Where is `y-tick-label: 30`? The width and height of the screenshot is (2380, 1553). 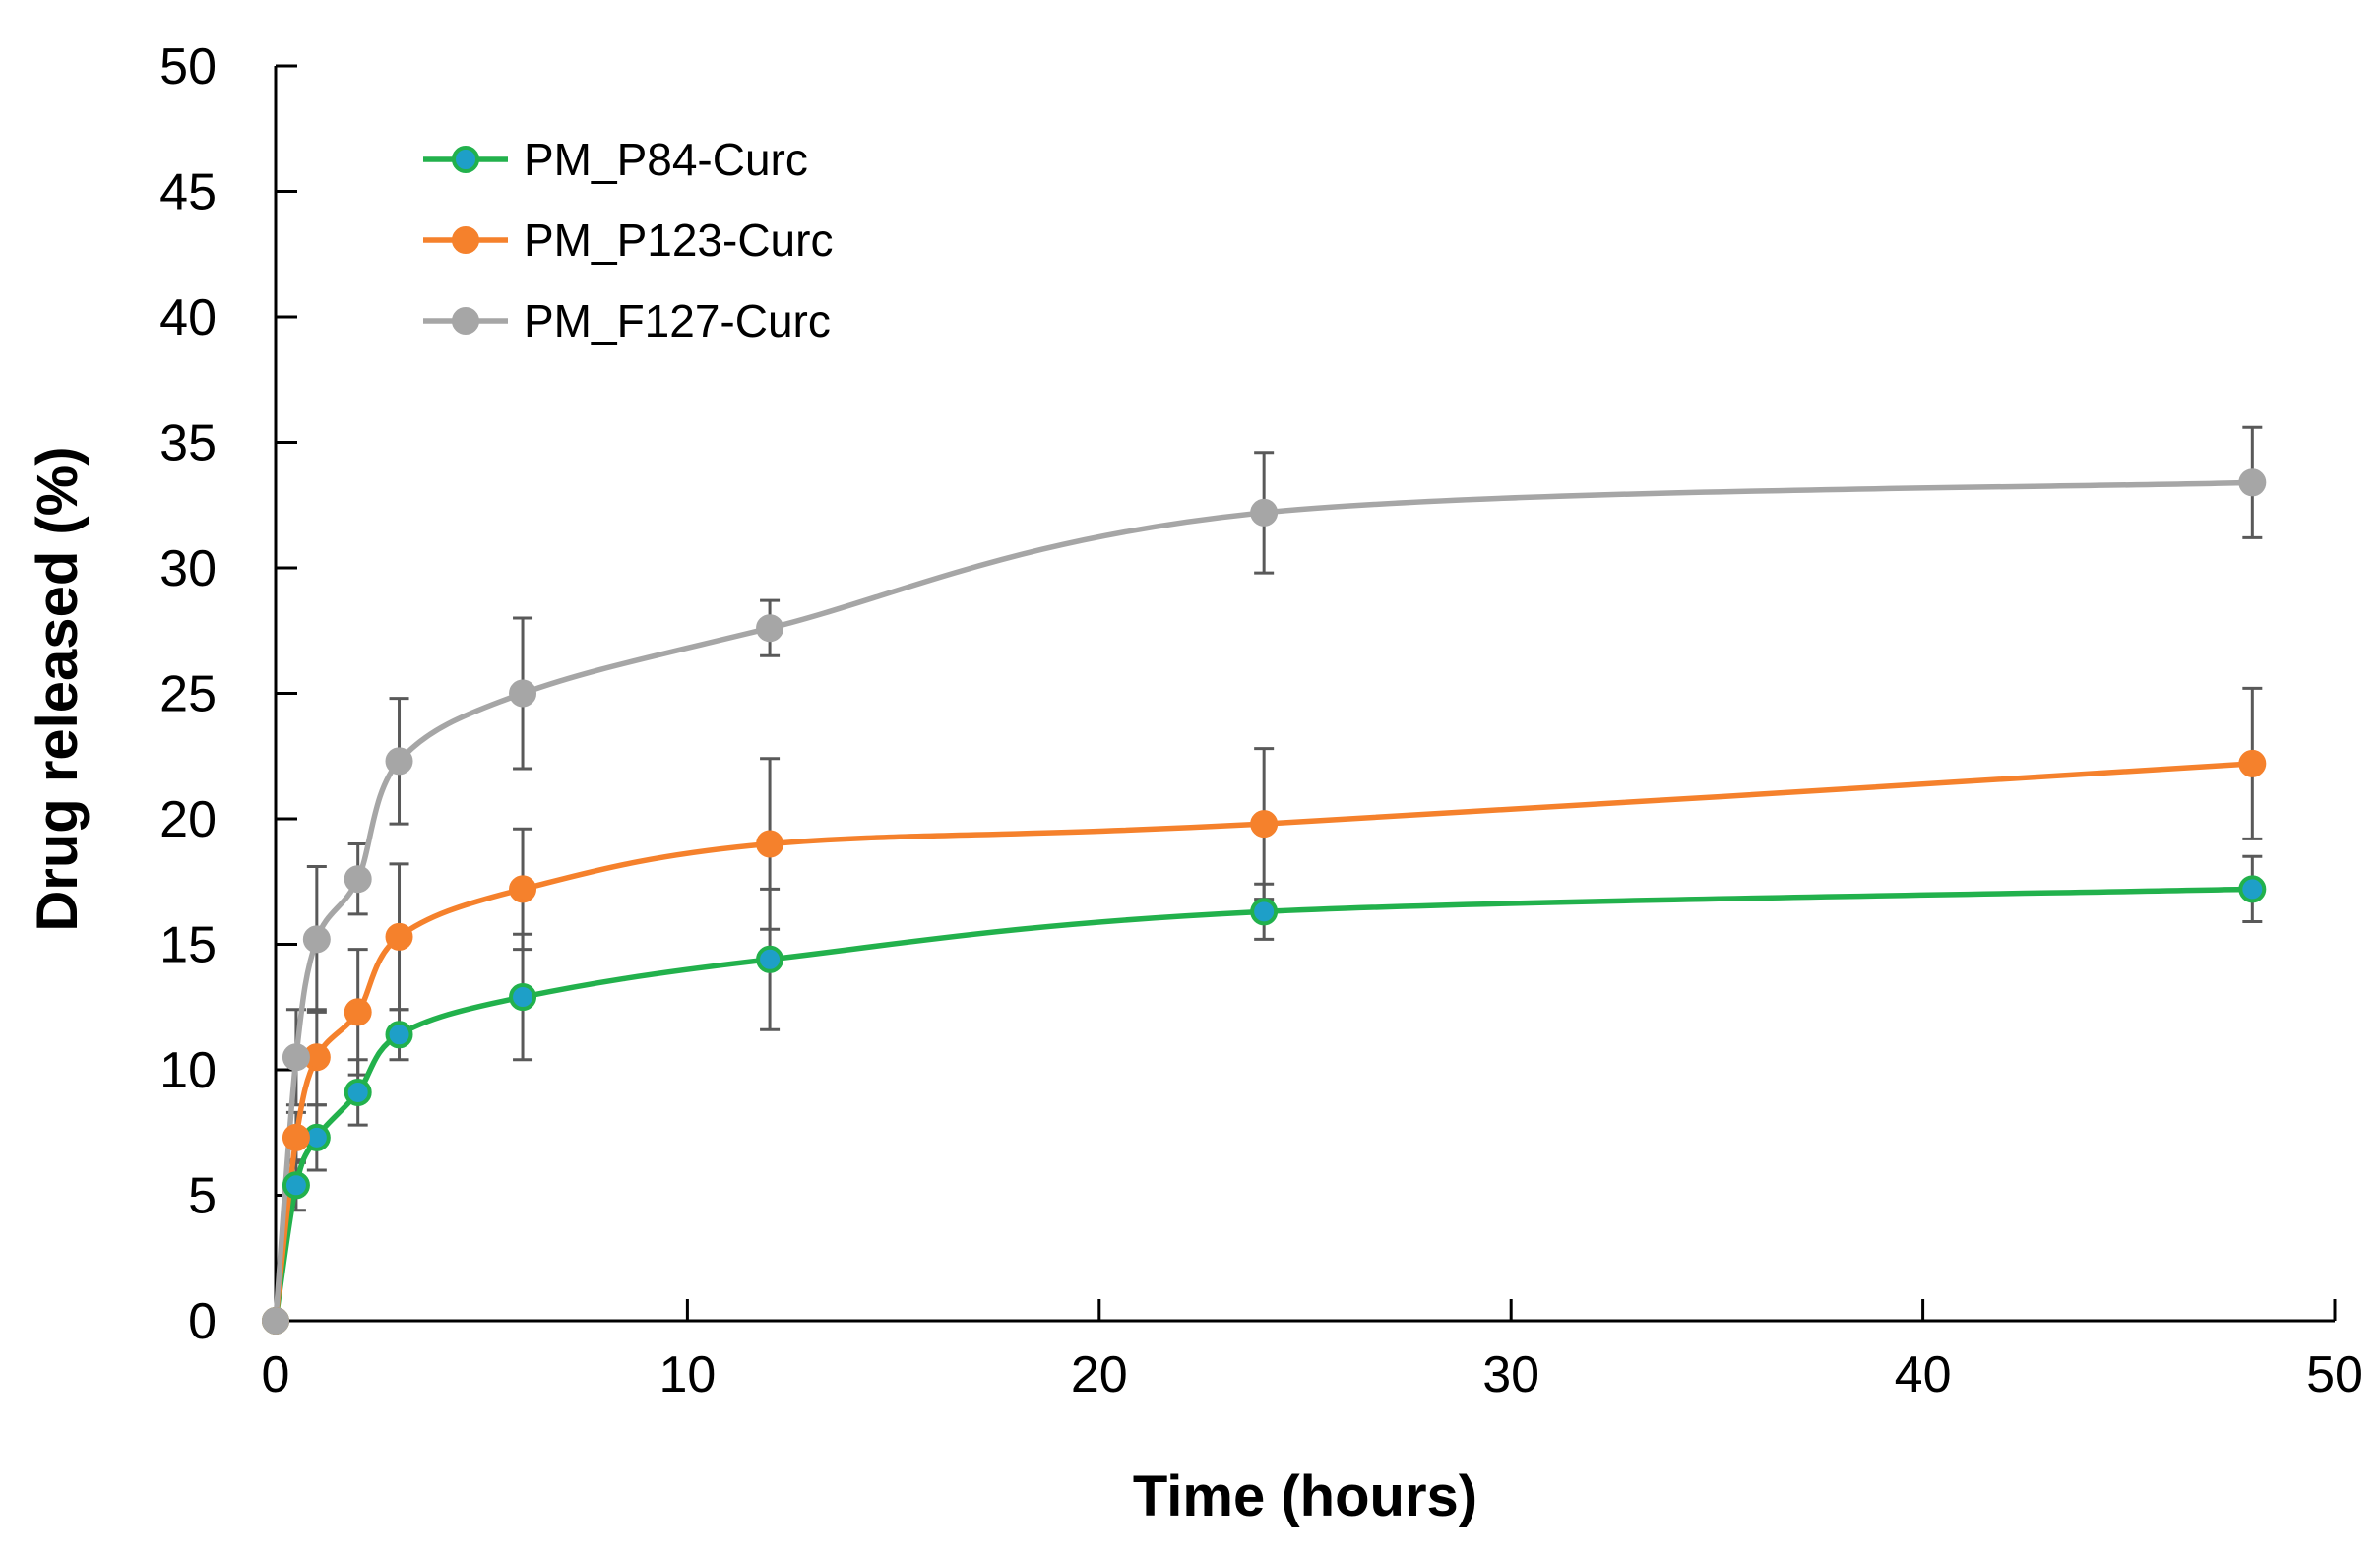 y-tick-label: 30 is located at coordinates (188, 568).